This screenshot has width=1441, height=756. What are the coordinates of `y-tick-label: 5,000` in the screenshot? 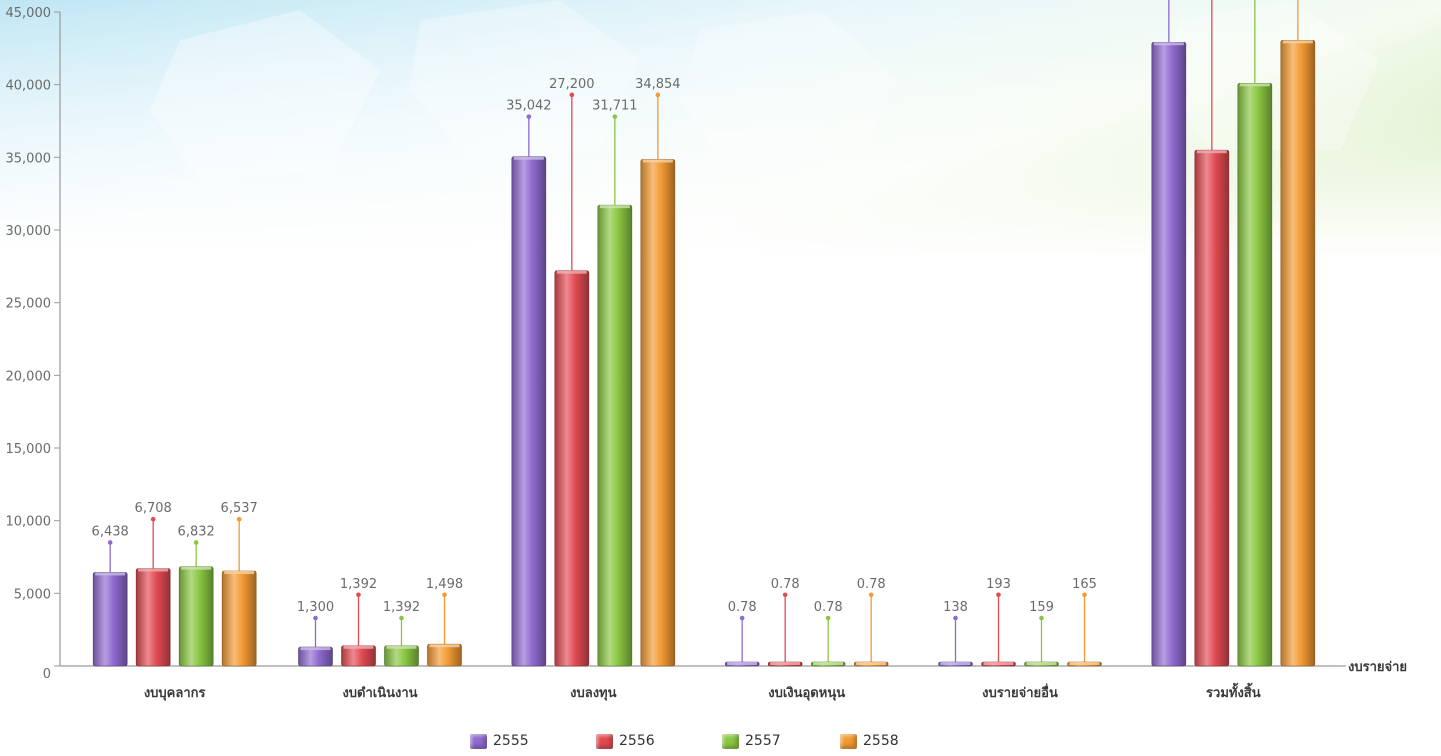 It's located at (32, 594).